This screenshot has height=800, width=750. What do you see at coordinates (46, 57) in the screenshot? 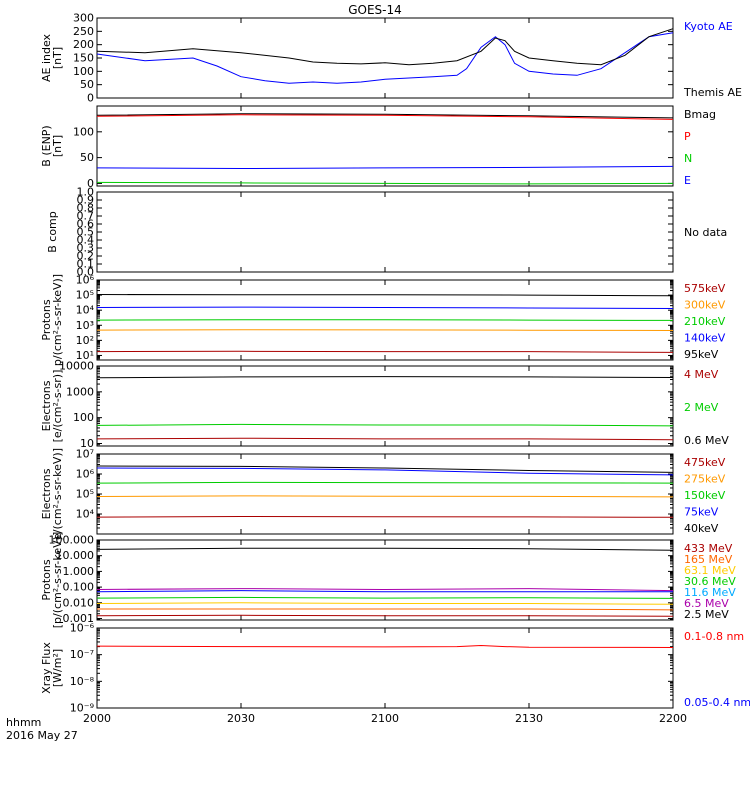
I see `y-axis-label-line: AE index` at bounding box center [46, 57].